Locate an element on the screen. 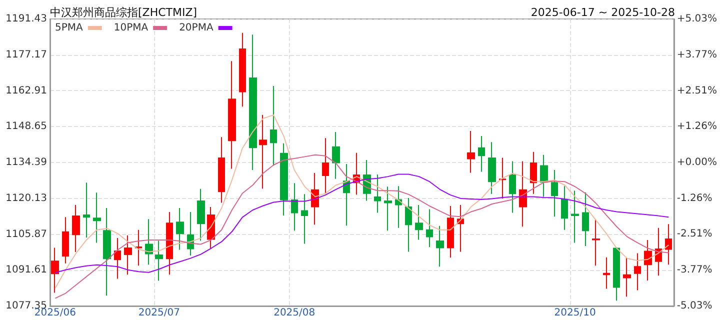 This screenshot has height=320, width=720. y-tick-label: 1191.43 is located at coordinates (26, 19).